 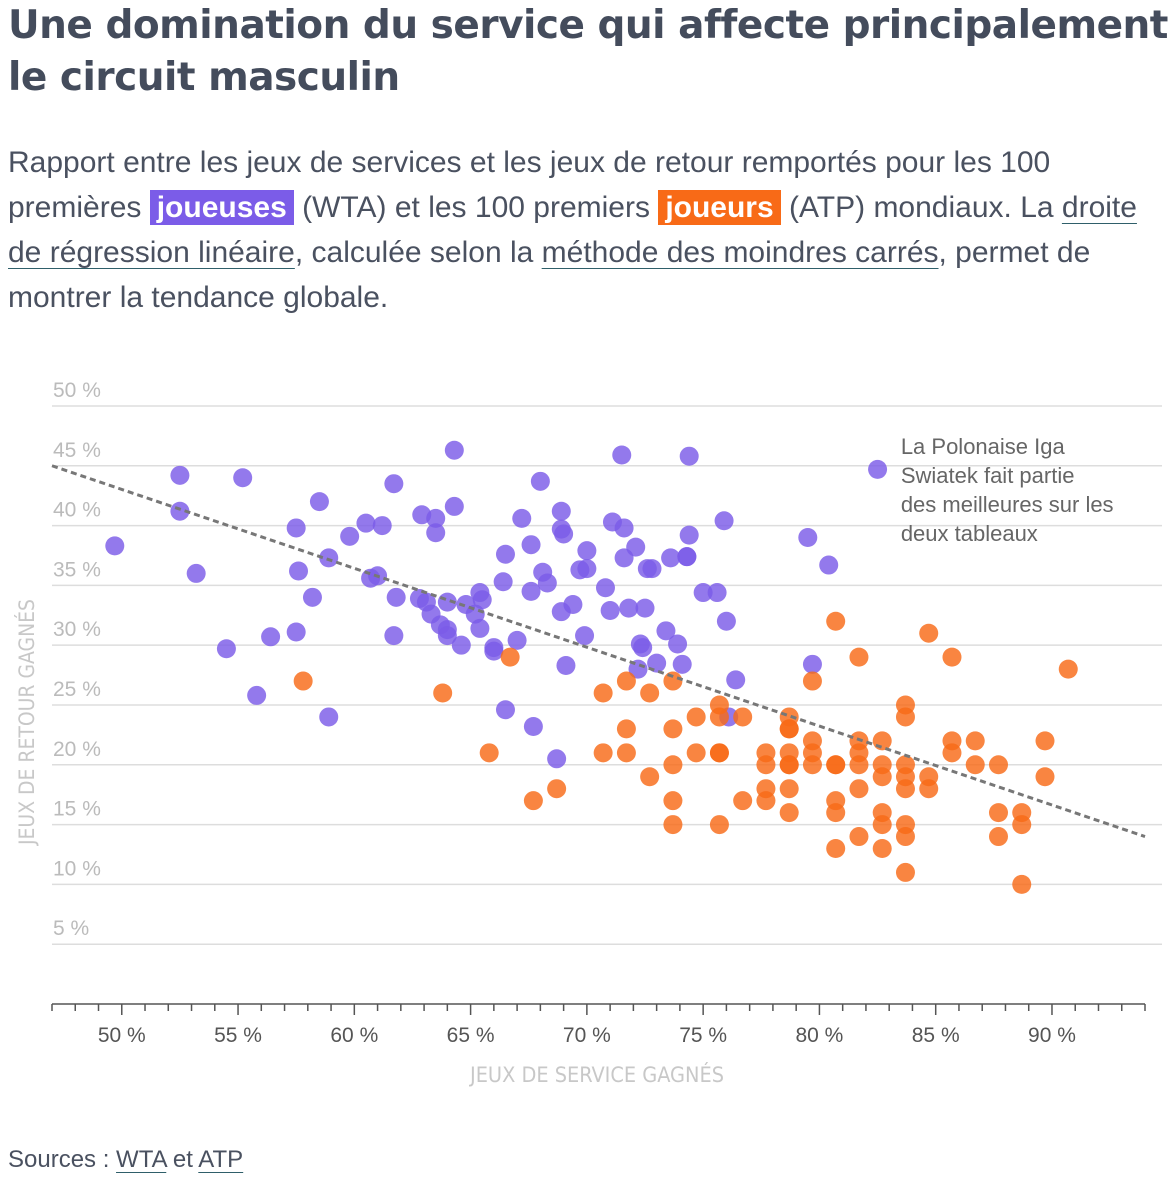 What do you see at coordinates (572, 230) in the screenshot?
I see `regression-link: droite de régression linéaire` at bounding box center [572, 230].